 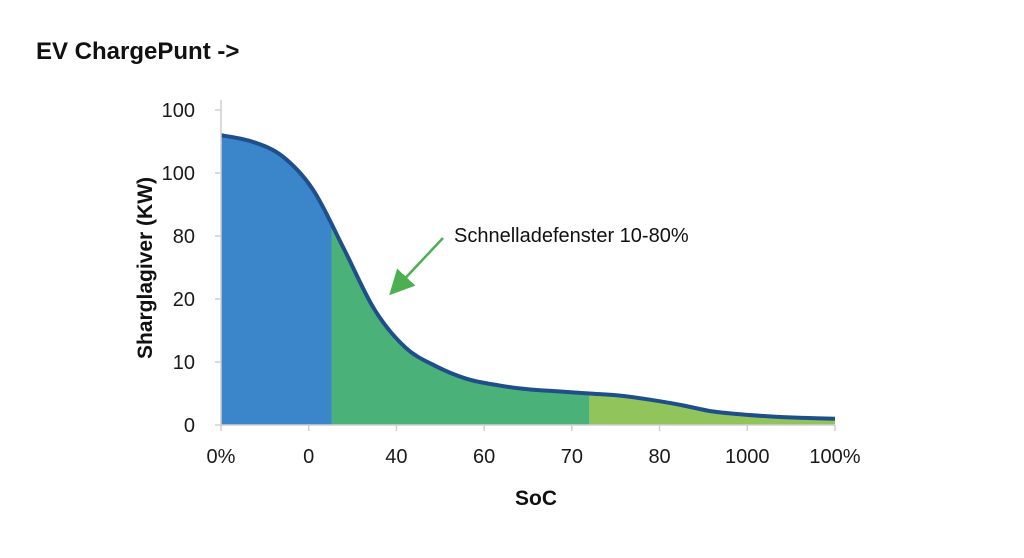 What do you see at coordinates (308, 457) in the screenshot?
I see `x-tick-label: 0` at bounding box center [308, 457].